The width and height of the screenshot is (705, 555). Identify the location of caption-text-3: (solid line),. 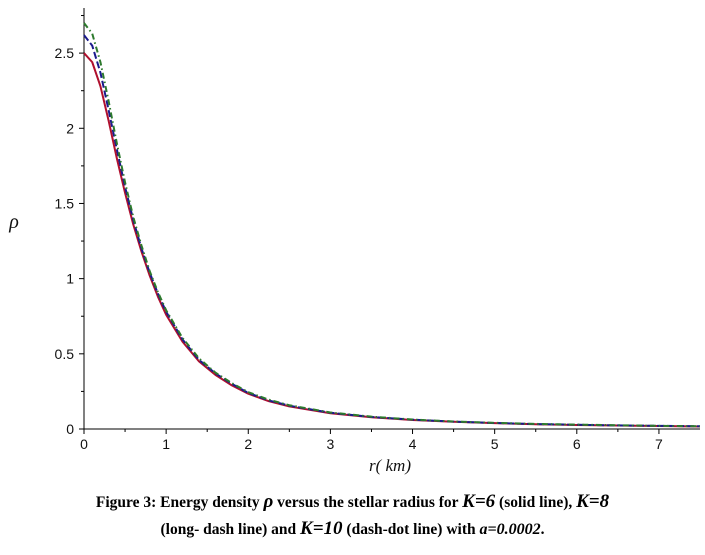
(536, 502).